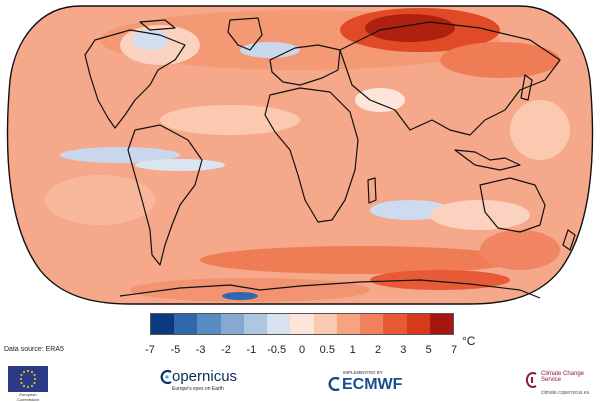  What do you see at coordinates (166, 377) in the screenshot?
I see `copernicus-c-icon` at bounding box center [166, 377].